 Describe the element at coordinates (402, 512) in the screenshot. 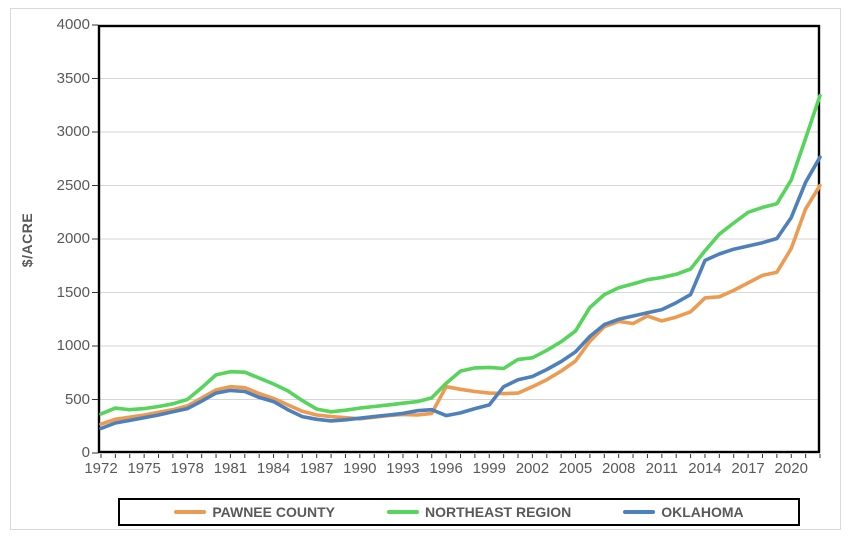

I see `northeast-region-line-swatch` at that location.